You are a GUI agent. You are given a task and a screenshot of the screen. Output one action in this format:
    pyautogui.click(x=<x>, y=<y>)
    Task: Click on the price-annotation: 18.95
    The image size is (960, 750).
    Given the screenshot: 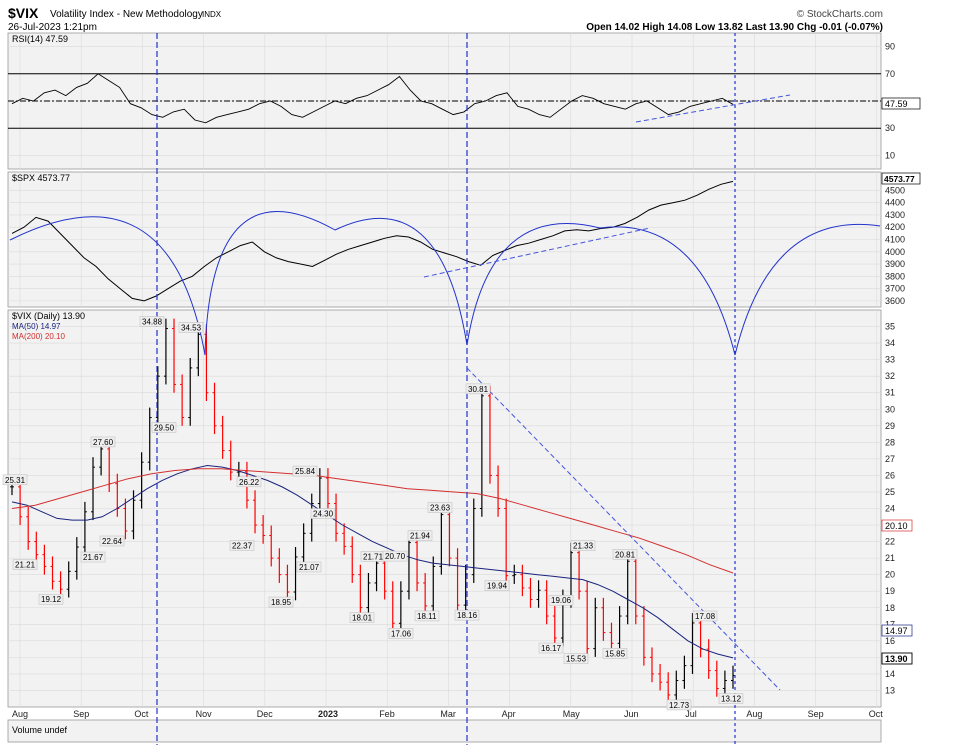 What is the action you would take?
    pyautogui.click(x=281, y=602)
    